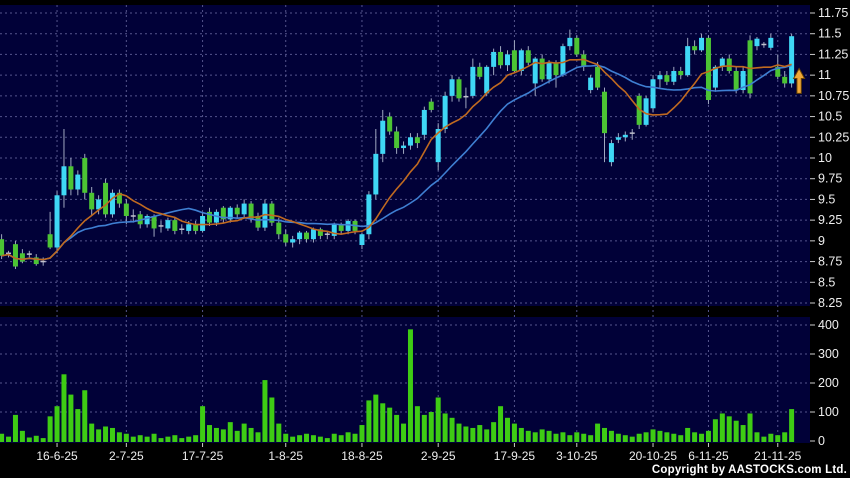 This screenshot has width=850, height=478. I want to click on price-axis-label: 8.5, so click(826, 282).